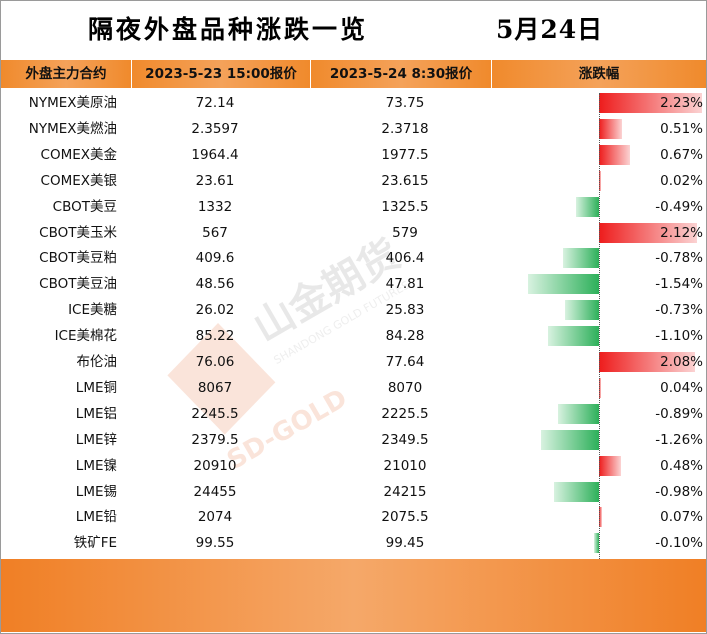  I want to click on change-percent: -1.54%, so click(679, 284).